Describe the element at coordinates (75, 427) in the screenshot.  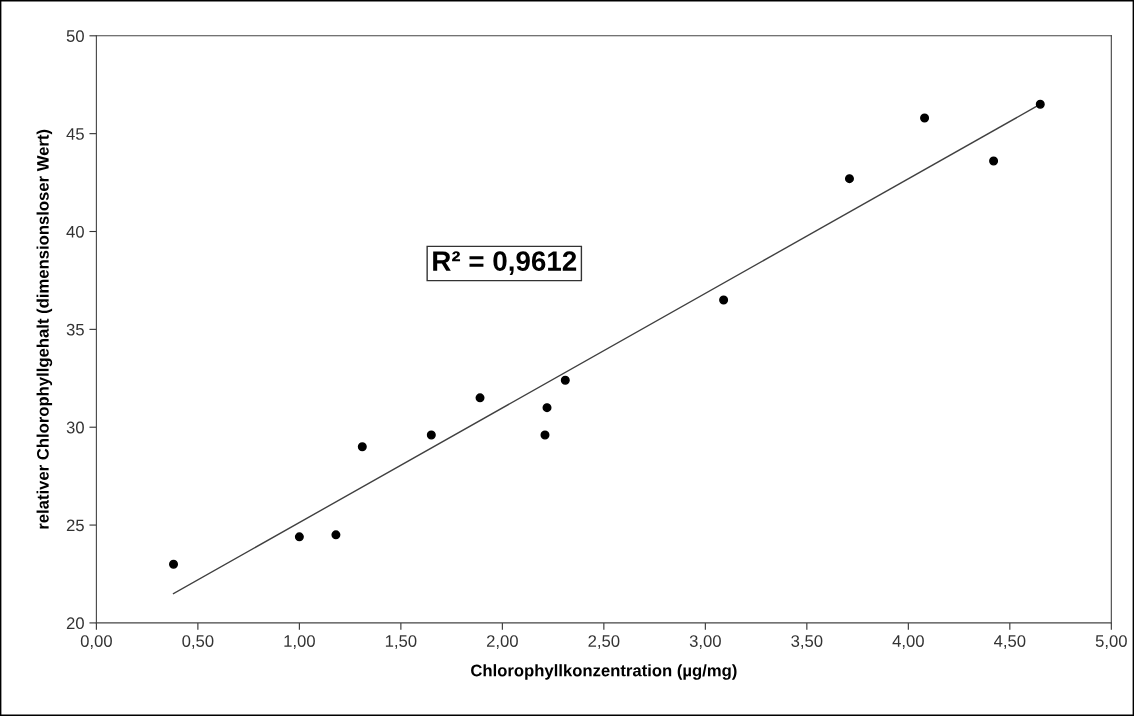
I see `y-tick-label: 30` at that location.